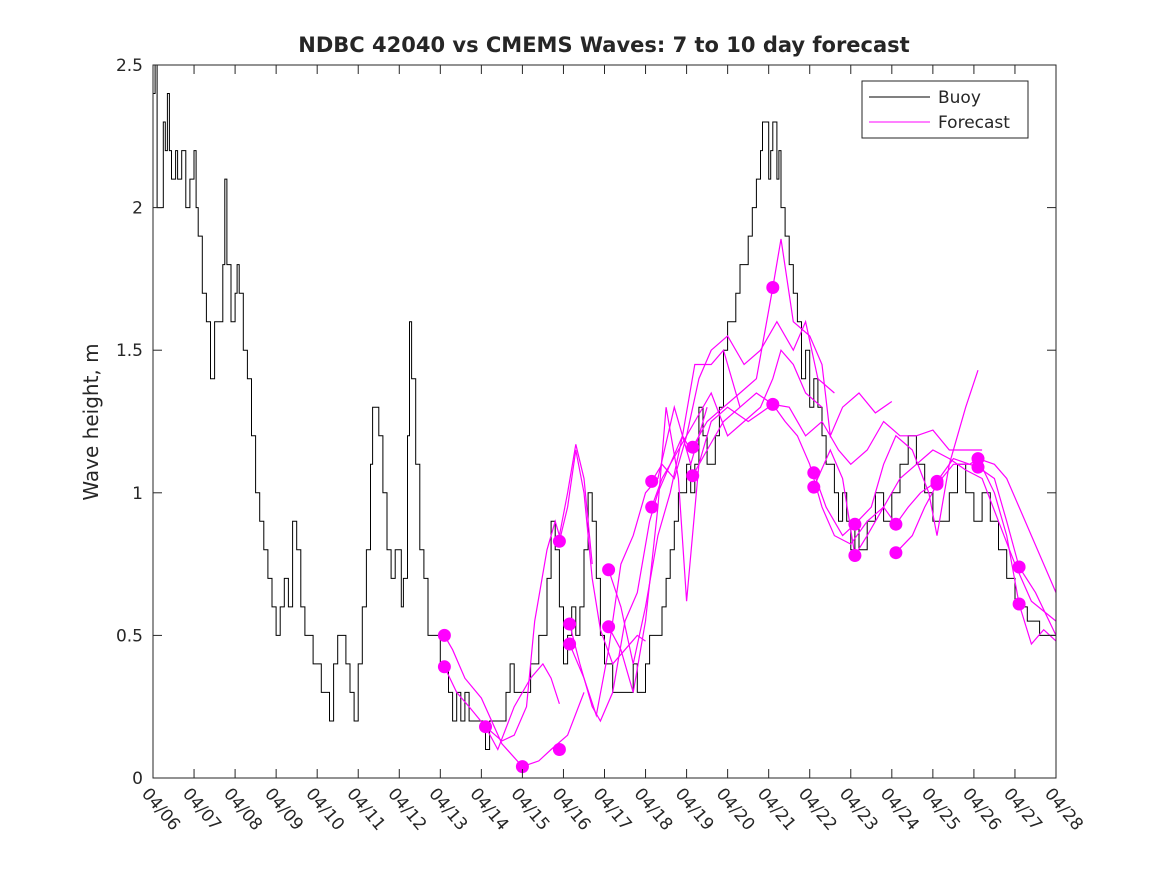 The height and width of the screenshot is (875, 1167). I want to click on legend-box, so click(945, 109).